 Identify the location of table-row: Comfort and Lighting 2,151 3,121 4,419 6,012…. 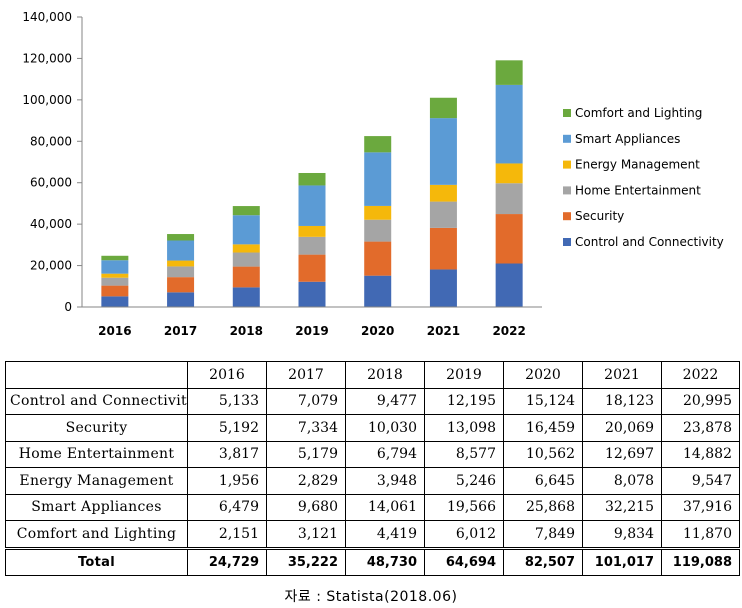
(372, 534).